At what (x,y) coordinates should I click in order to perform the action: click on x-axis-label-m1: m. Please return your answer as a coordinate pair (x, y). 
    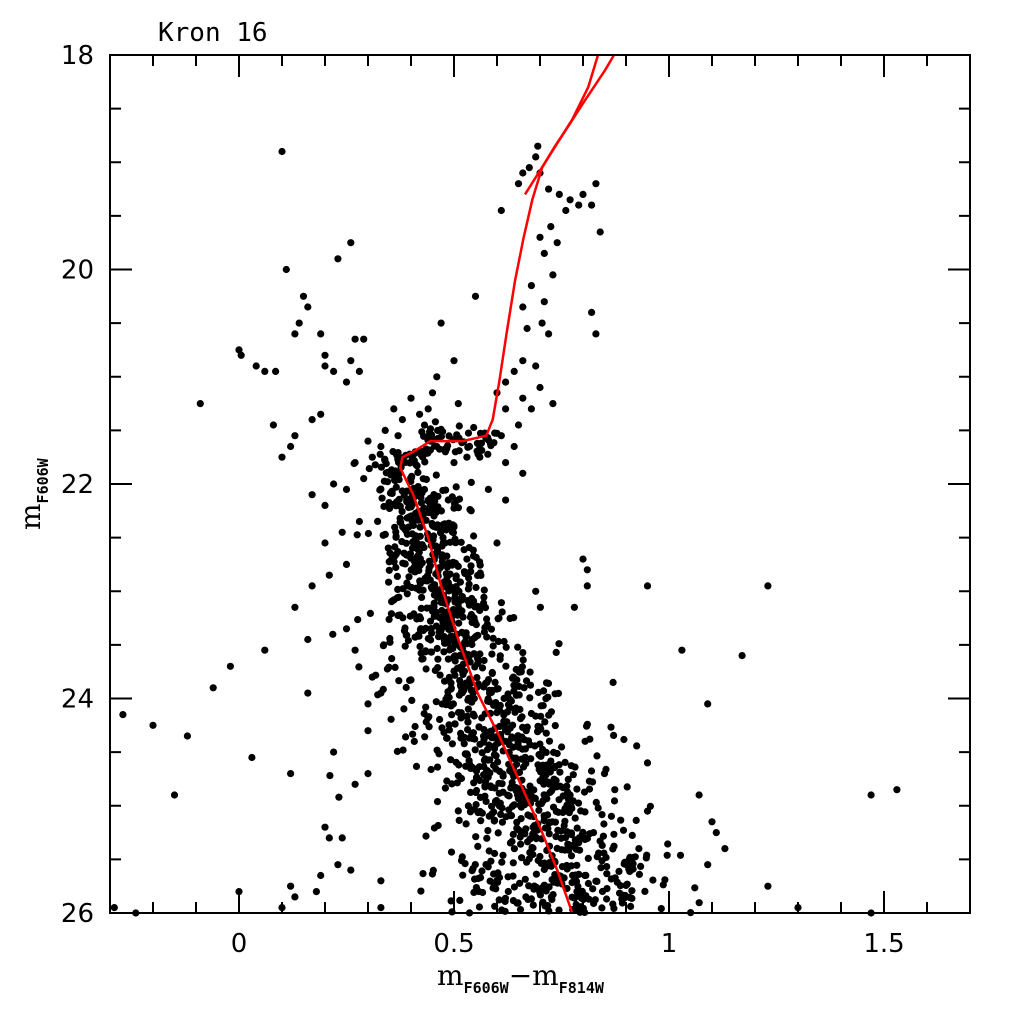
    Looking at the image, I should click on (450, 975).